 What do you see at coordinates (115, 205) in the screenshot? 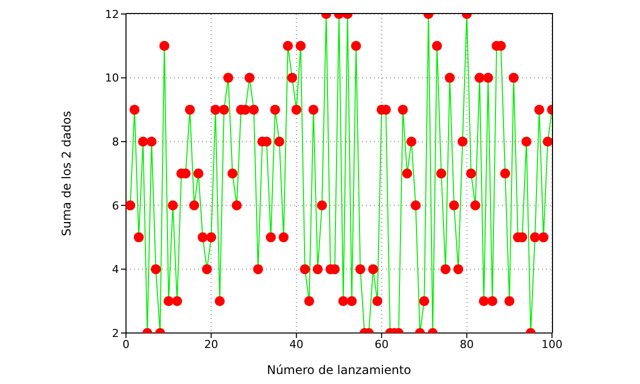
I see `y-tick-label: 6` at bounding box center [115, 205].